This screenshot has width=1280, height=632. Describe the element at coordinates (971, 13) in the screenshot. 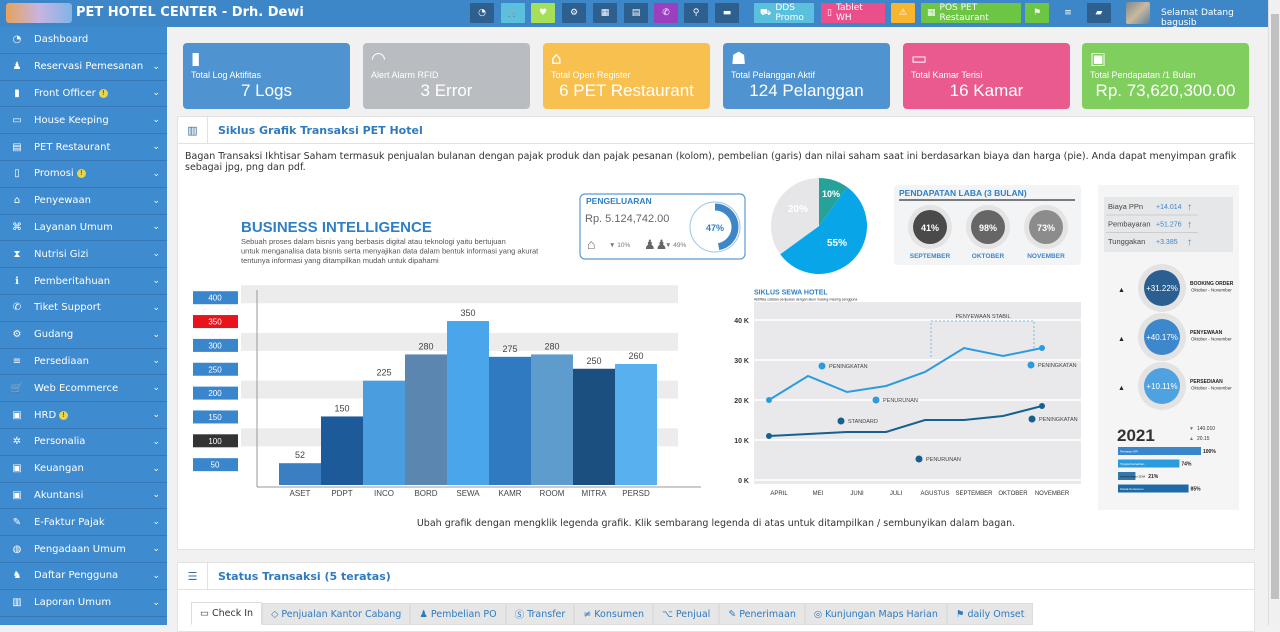

I see `grid-button: ▦ POS PET Restaurant` at that location.